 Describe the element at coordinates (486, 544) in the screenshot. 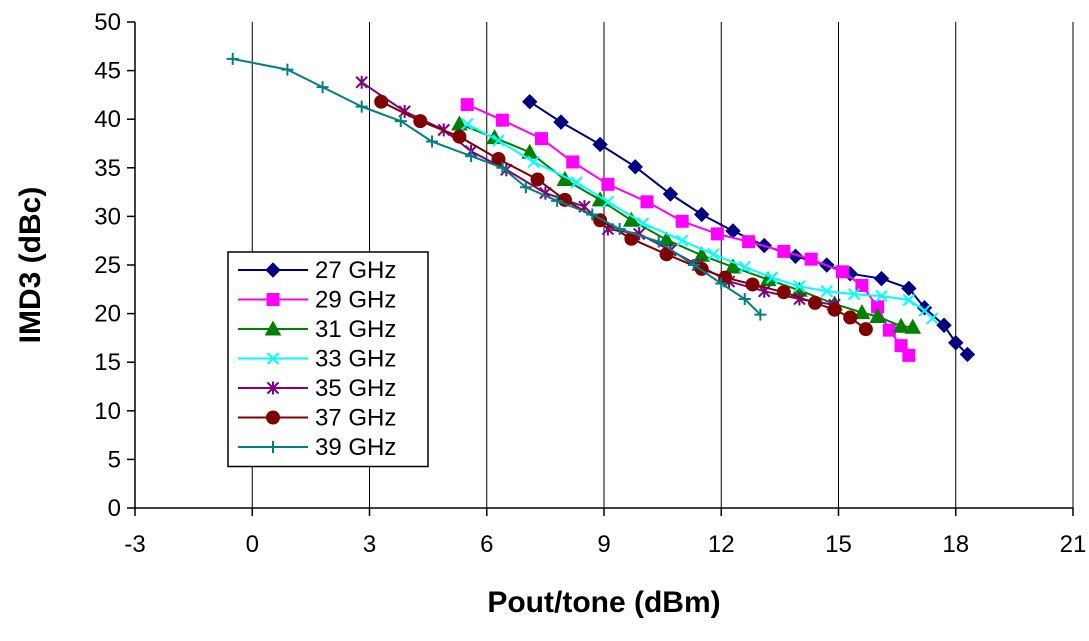

I see `x-tick-label: 6` at that location.